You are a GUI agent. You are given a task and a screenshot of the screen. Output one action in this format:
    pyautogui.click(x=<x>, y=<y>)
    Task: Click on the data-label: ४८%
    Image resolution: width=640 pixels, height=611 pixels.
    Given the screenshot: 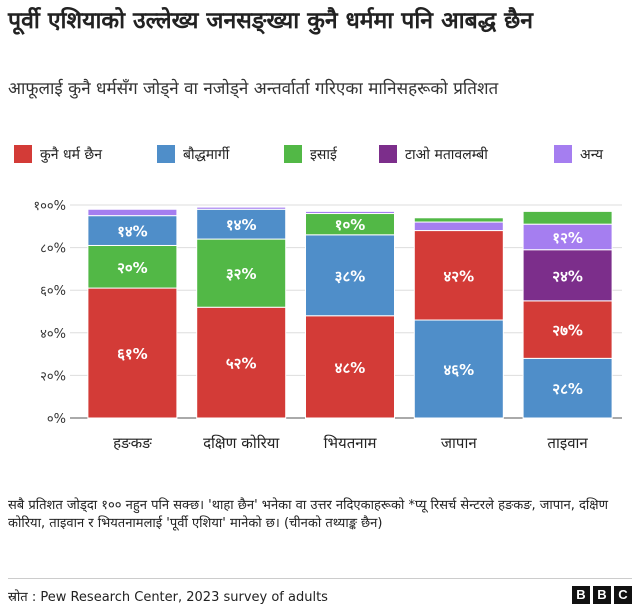 What is the action you would take?
    pyautogui.click(x=350, y=368)
    